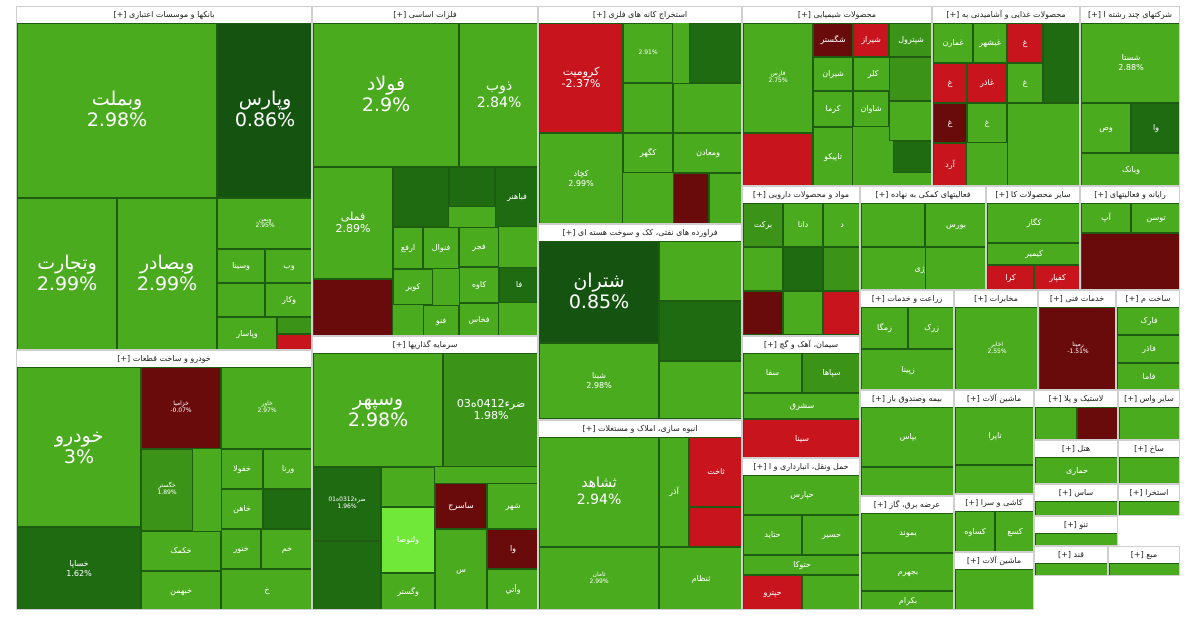  Describe the element at coordinates (801, 406) in the screenshot. I see `stock-tile: سشرق` at that location.